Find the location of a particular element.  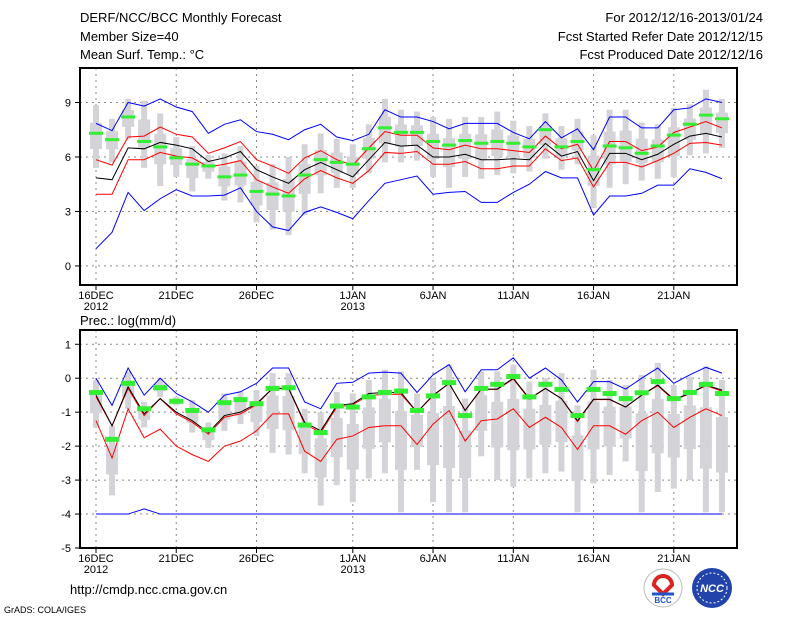

precip-y-tick-label: 1 is located at coordinates (68, 345).